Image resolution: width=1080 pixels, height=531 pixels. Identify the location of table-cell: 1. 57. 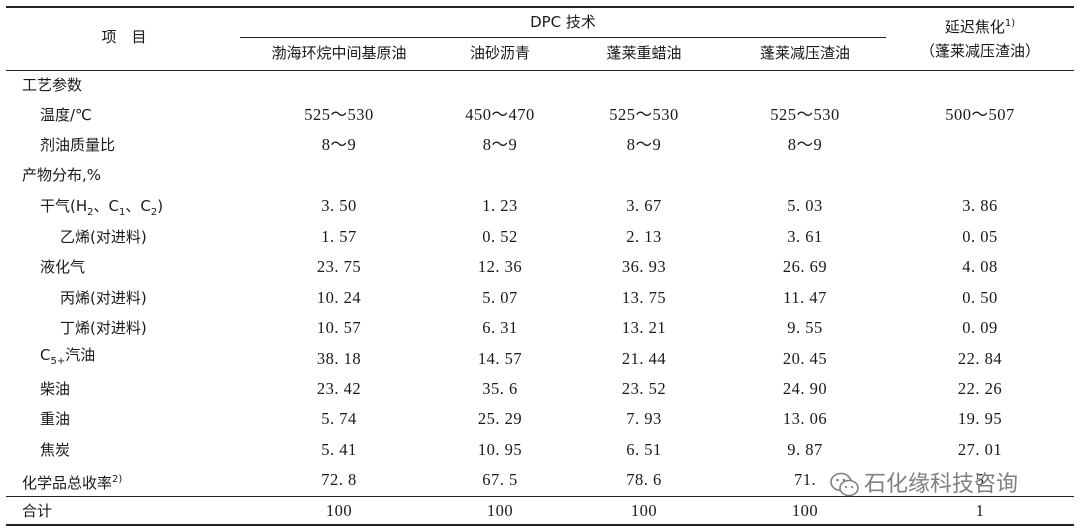
(339, 236).